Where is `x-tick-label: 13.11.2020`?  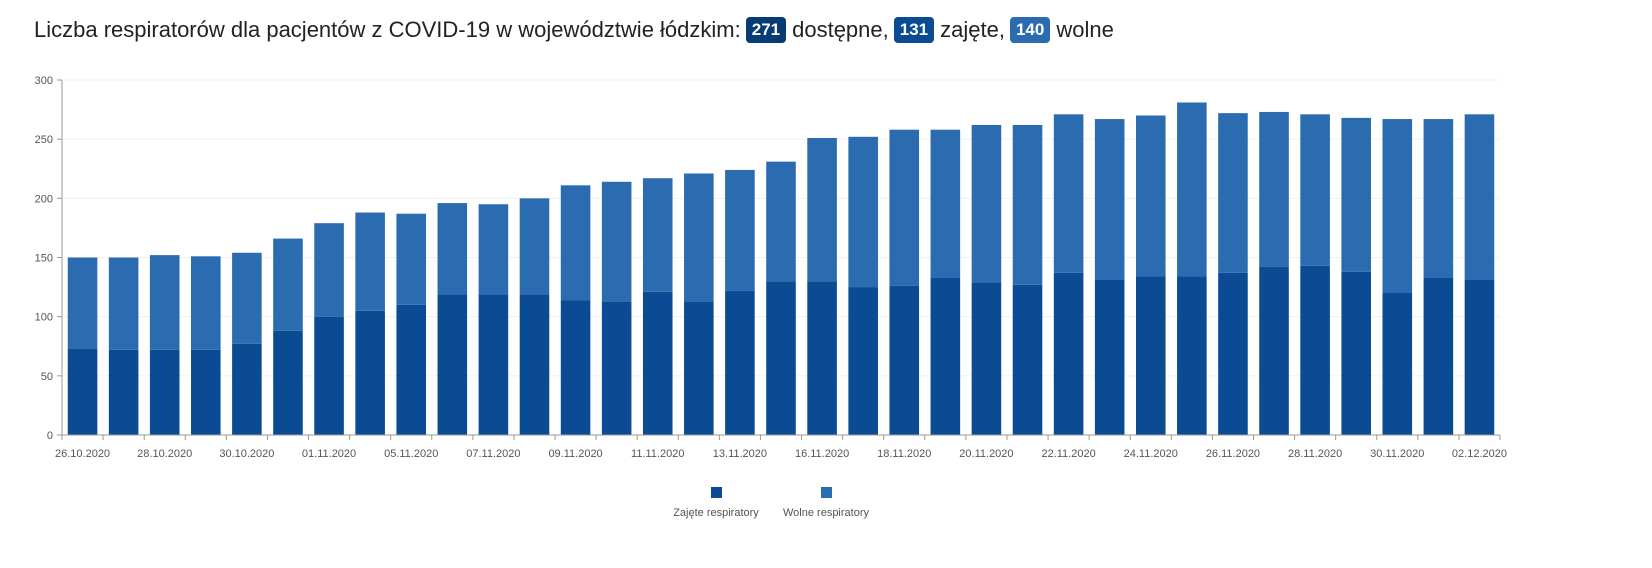 x-tick-label: 13.11.2020 is located at coordinates (740, 454).